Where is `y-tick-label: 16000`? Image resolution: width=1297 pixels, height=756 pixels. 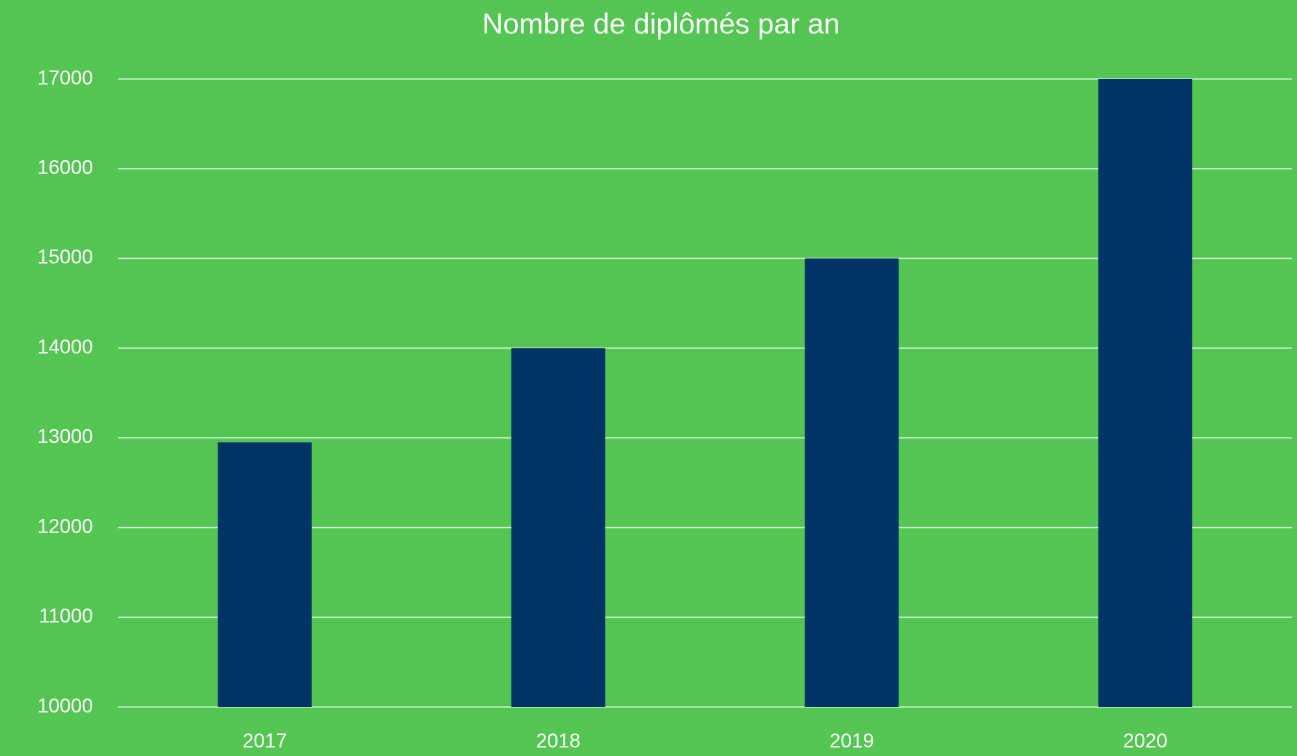 y-tick-label: 16000 is located at coordinates (65, 168).